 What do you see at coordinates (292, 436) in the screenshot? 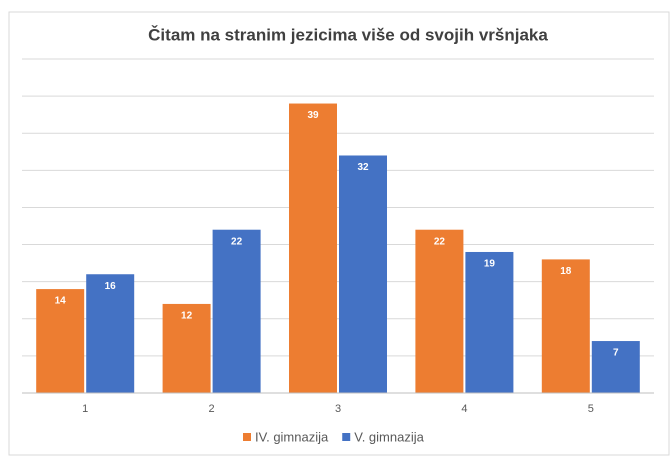
I see `legend-label: IV. gimnazija` at bounding box center [292, 436].